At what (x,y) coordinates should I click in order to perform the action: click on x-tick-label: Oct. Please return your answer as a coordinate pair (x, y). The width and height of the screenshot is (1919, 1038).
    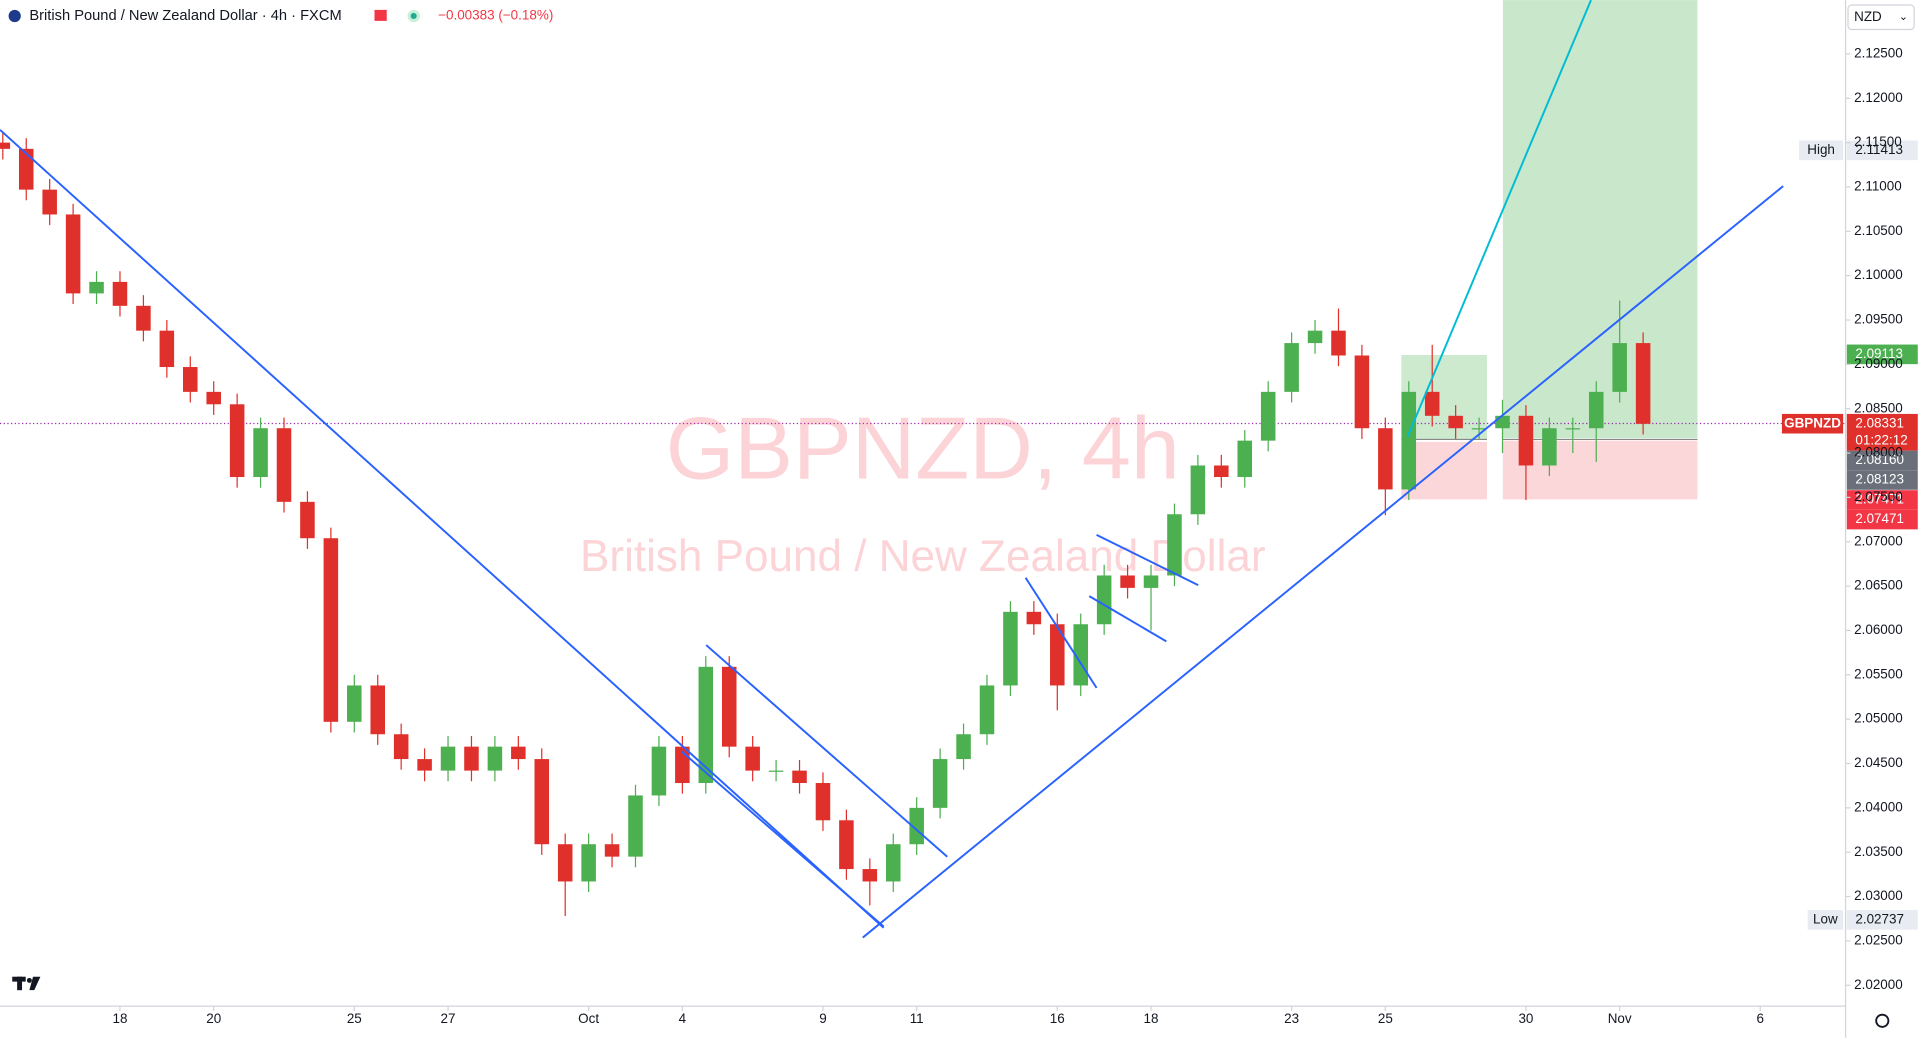
    Looking at the image, I should click on (588, 1018).